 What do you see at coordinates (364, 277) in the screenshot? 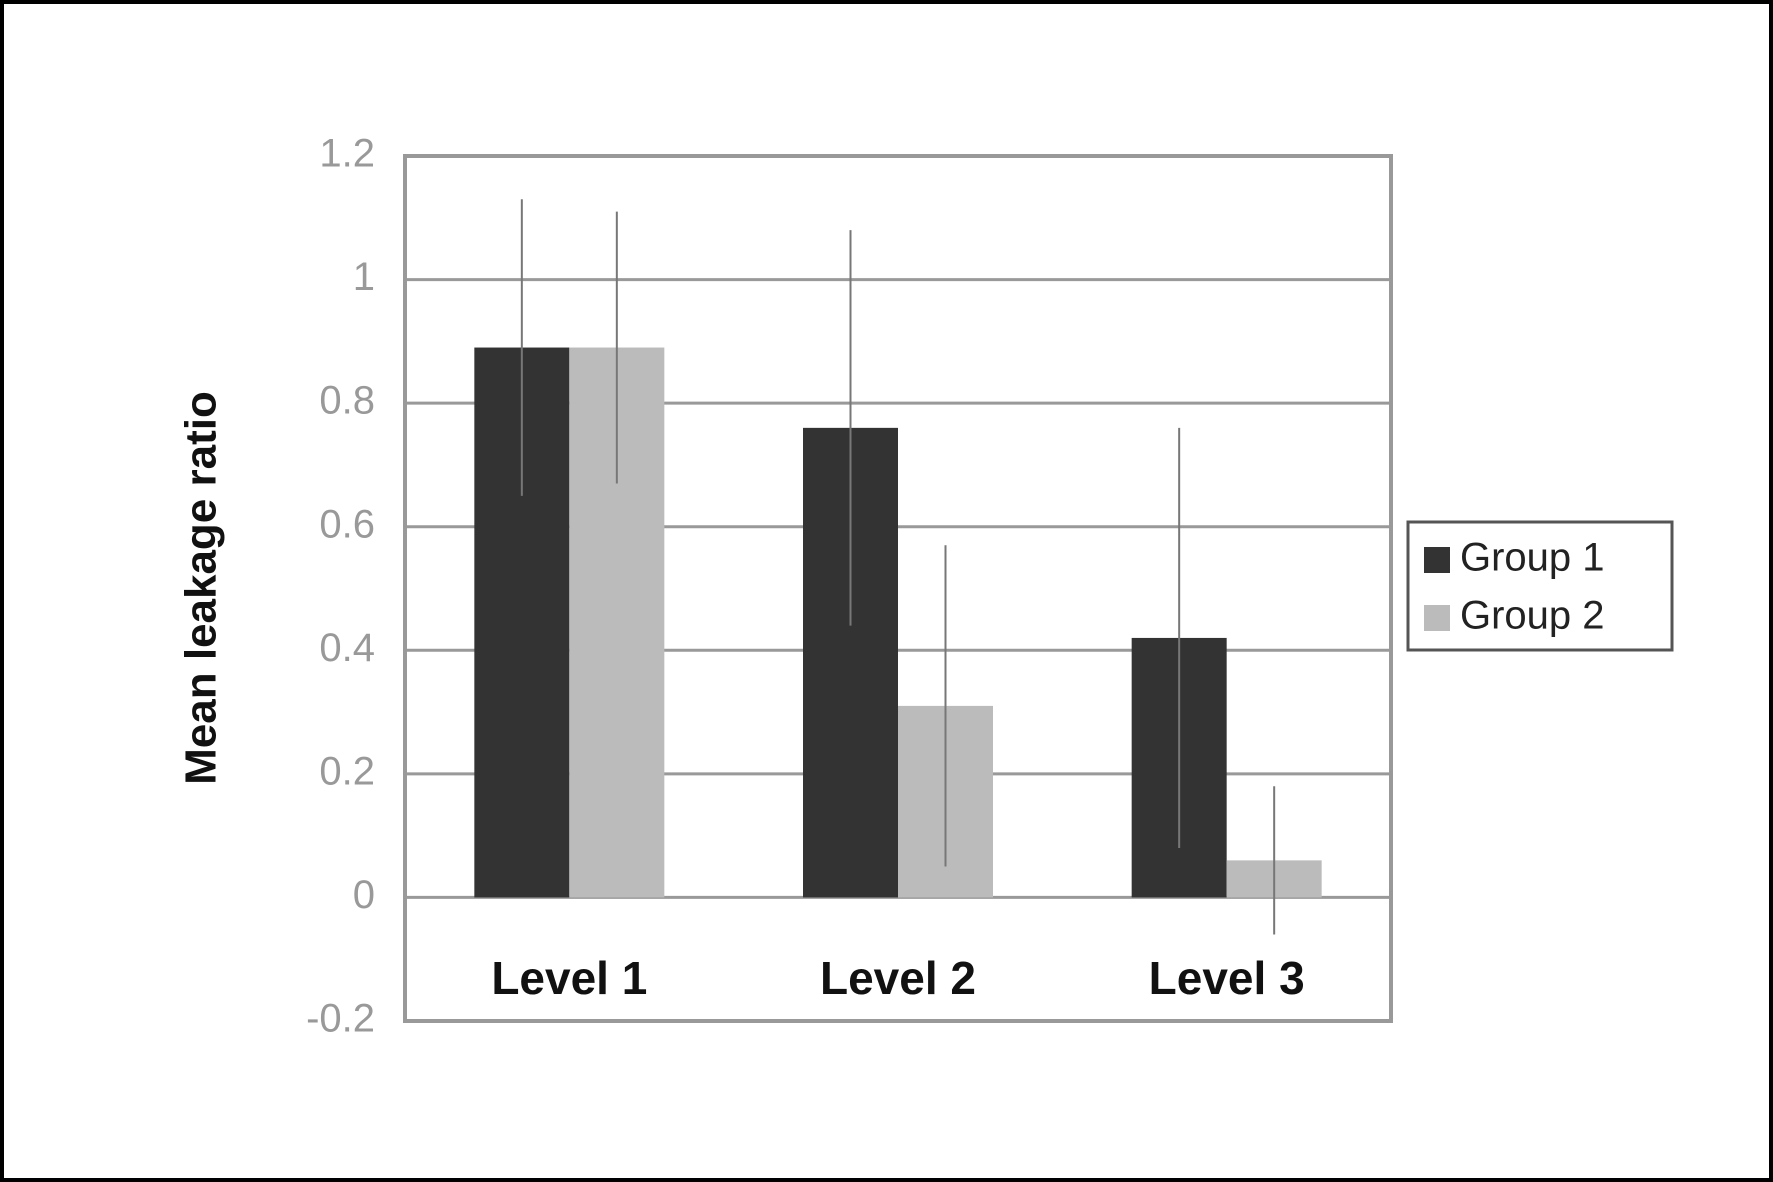
I see `y-tick-label: 1` at bounding box center [364, 277].